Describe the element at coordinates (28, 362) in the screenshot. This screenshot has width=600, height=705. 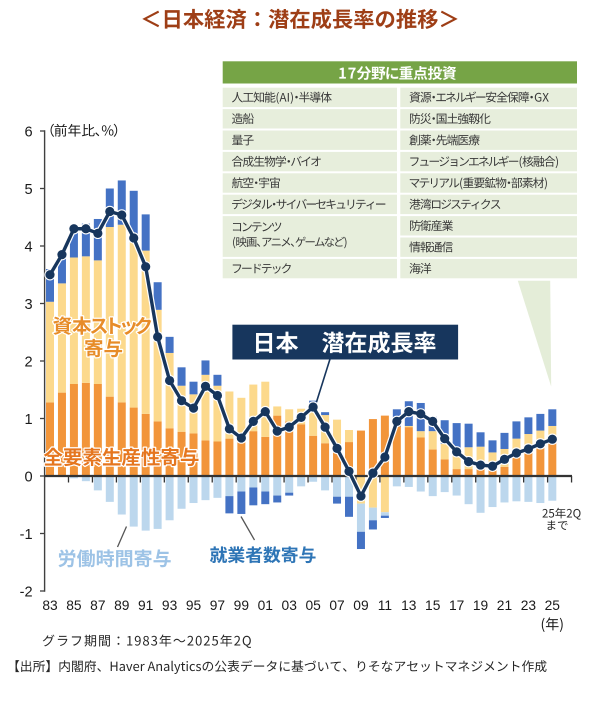
I see `svg-text: 2` at that location.